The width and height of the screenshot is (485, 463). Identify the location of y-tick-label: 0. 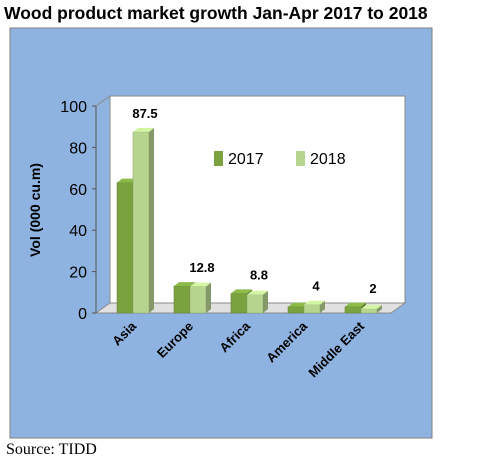
(82, 314).